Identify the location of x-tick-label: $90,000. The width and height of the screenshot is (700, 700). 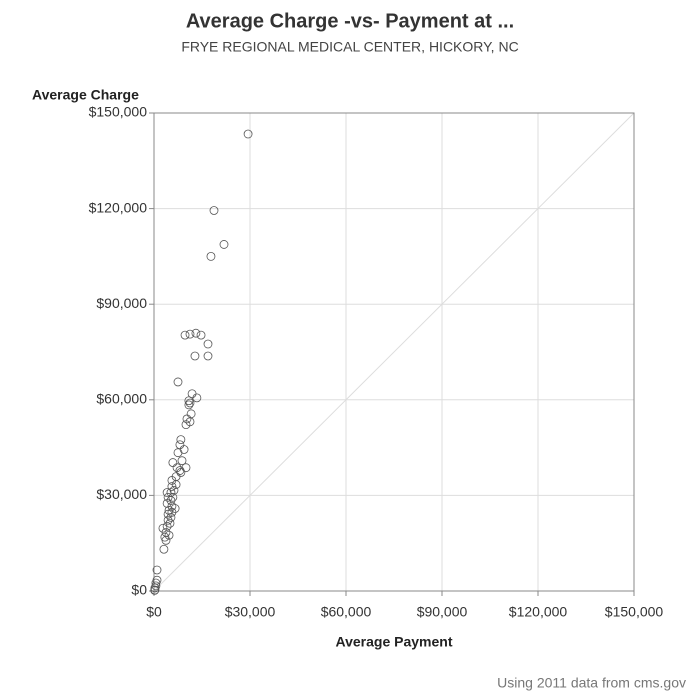
(442, 612).